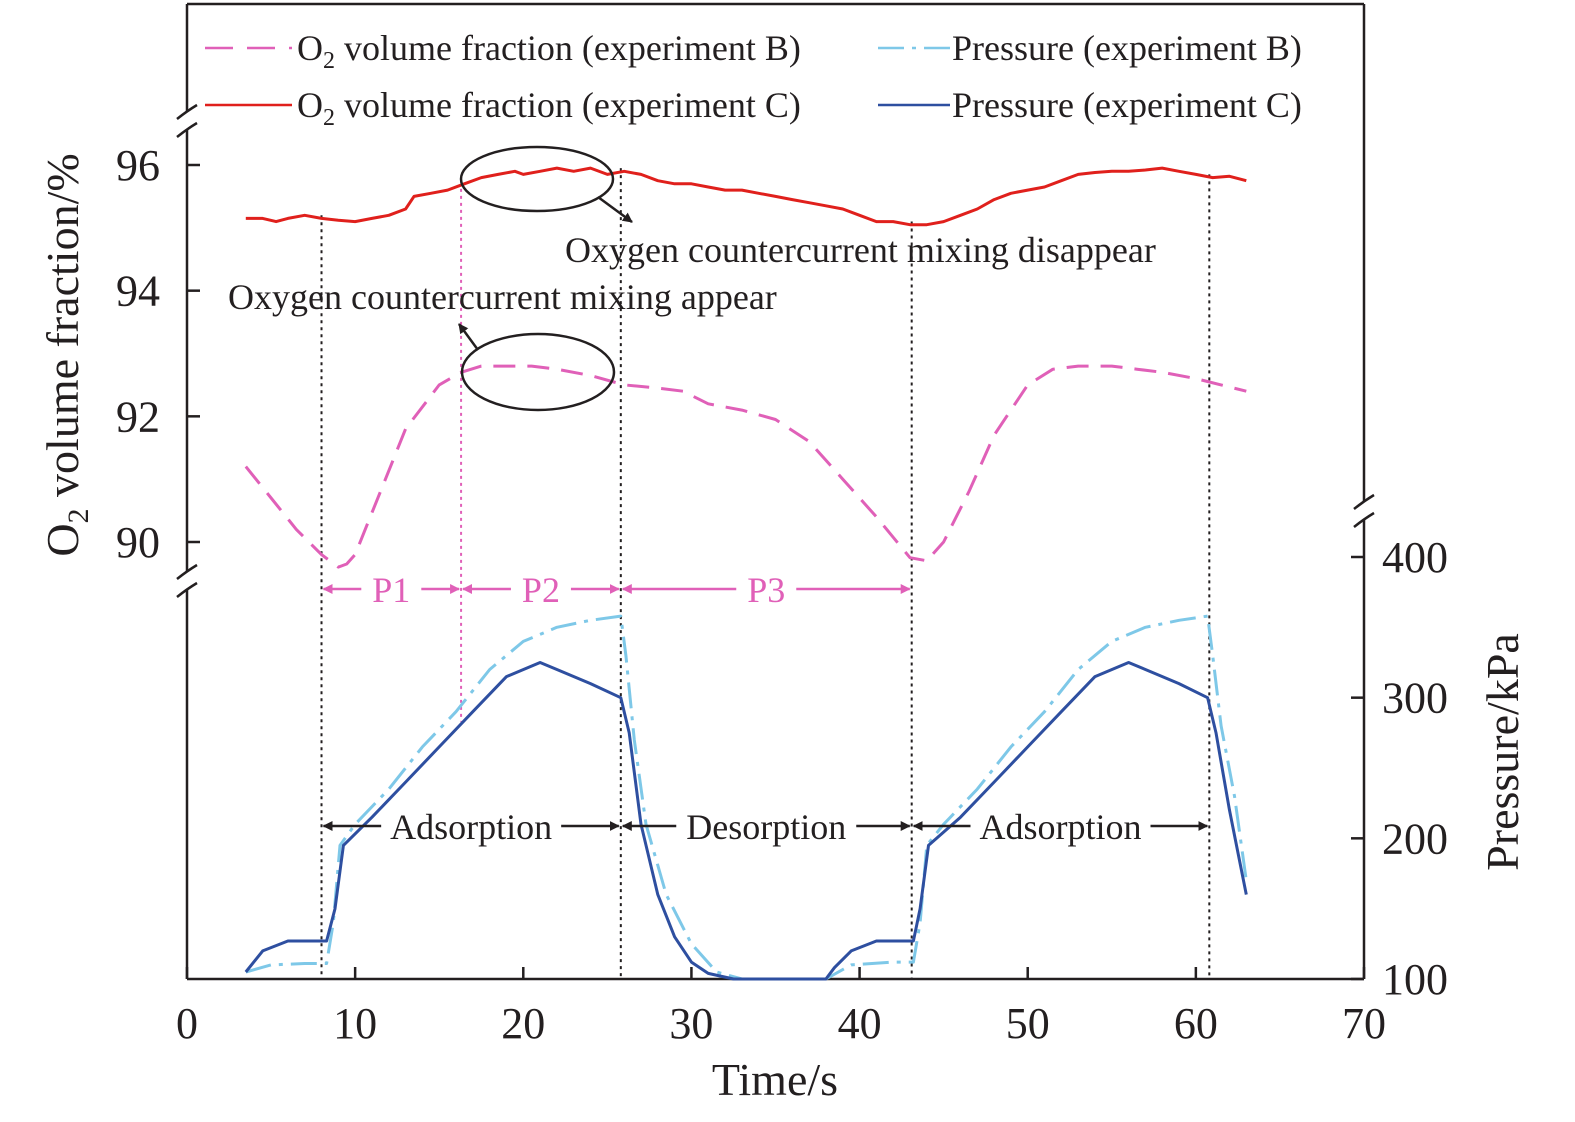  I want to click on phase-arrows: Adsorption Desorption Adsorption, so click(765, 827).